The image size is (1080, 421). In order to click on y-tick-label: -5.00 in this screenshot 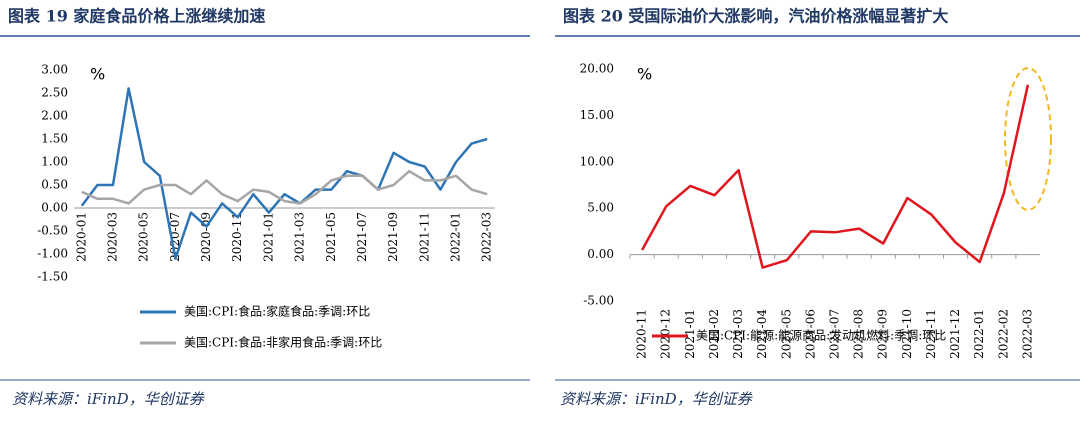, I will do `click(598, 301)`.